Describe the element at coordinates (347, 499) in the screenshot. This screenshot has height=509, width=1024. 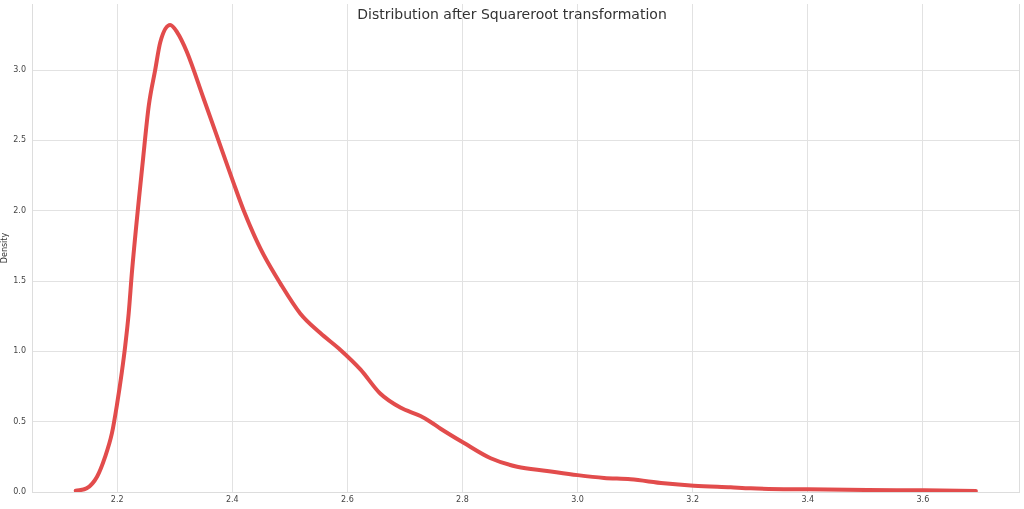
I see `x-tick-label: 2.6` at that location.